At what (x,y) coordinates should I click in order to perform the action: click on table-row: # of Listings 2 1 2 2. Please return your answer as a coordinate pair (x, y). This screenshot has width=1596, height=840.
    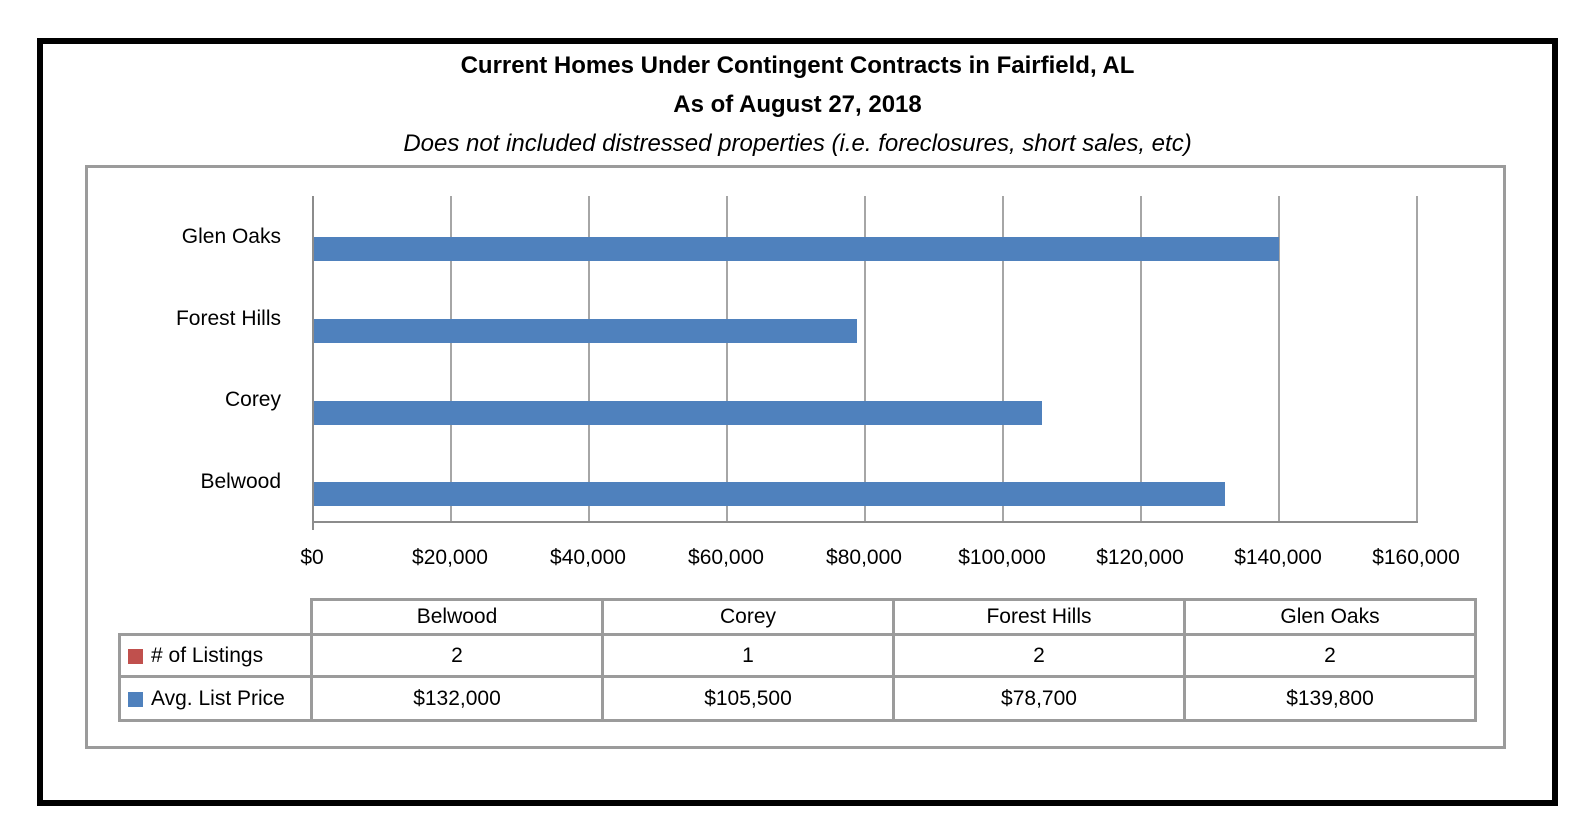
    Looking at the image, I should click on (797, 655).